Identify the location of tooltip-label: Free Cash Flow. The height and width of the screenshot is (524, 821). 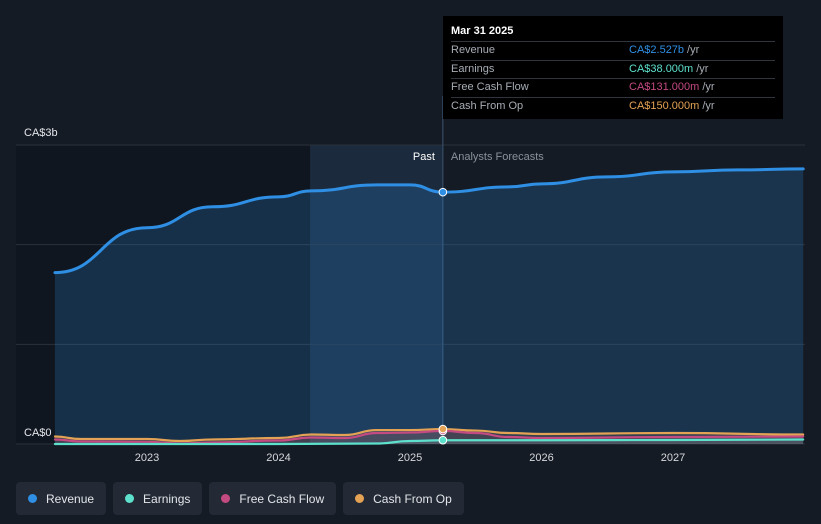
(490, 87).